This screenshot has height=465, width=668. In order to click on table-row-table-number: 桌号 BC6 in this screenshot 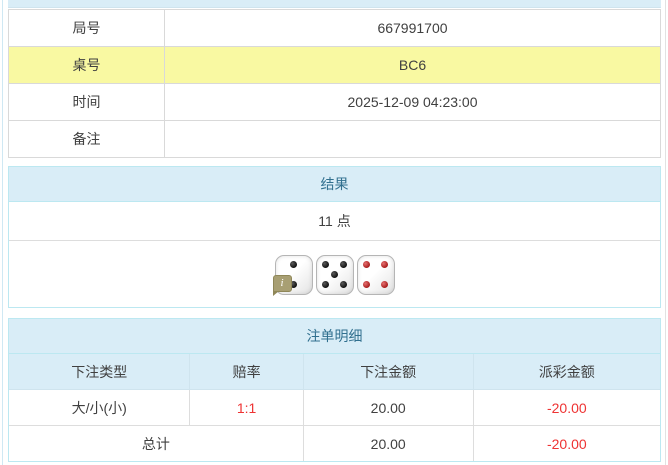, I will do `click(334, 65)`.